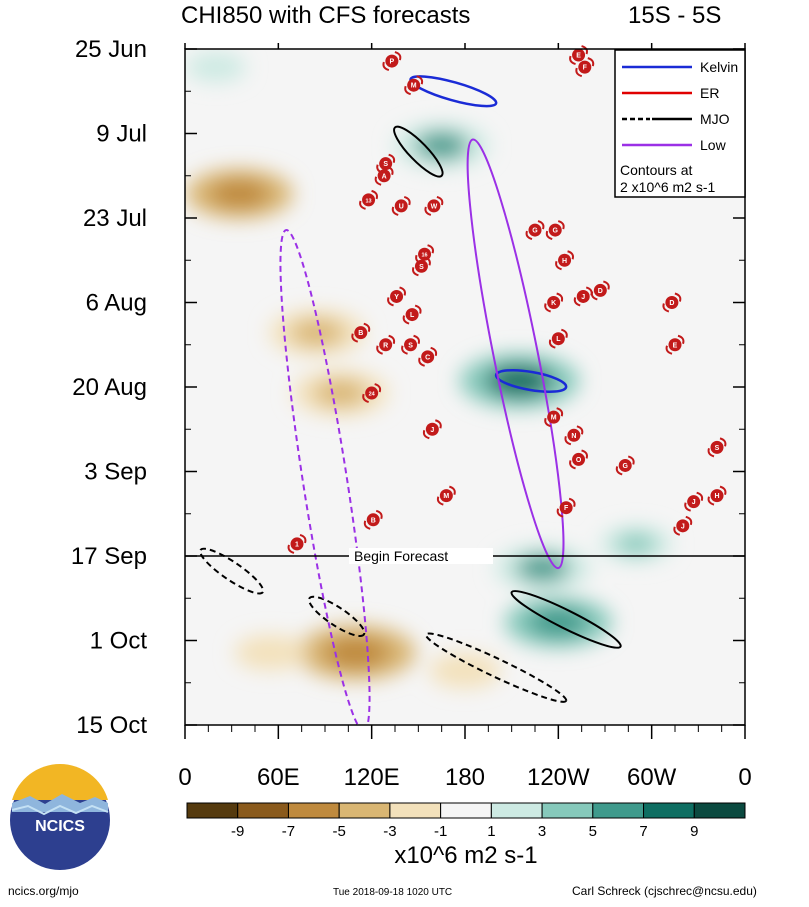  What do you see at coordinates (418, 151) in the screenshot?
I see `contour-mjo-positive` at bounding box center [418, 151].